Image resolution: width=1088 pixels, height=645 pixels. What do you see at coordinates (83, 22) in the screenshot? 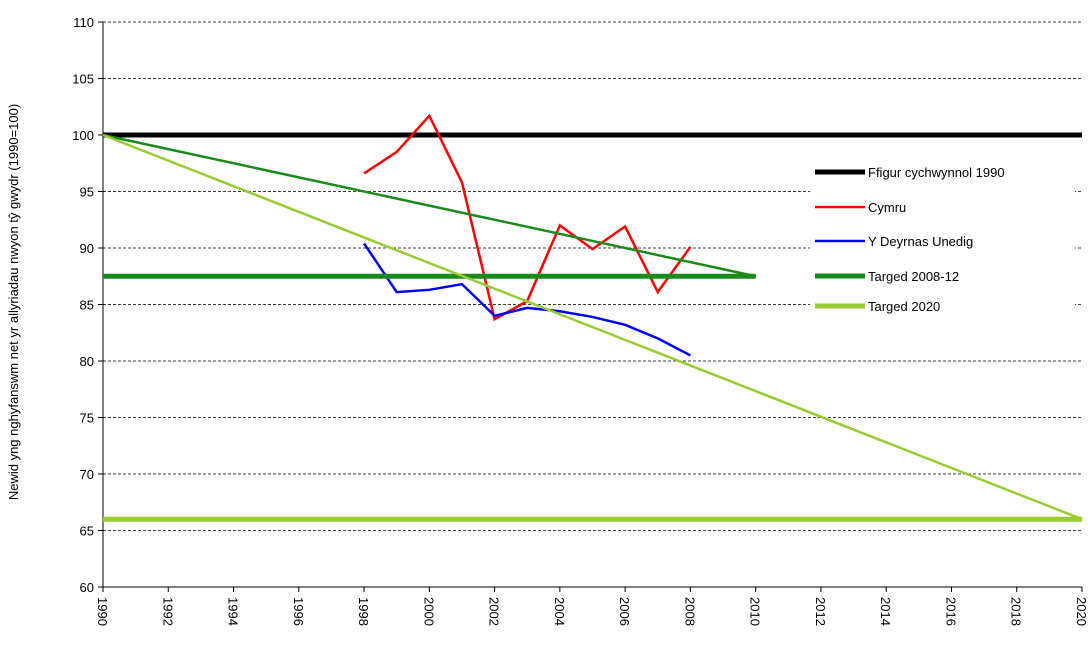
I see `y-tick-label: 110` at bounding box center [83, 22].